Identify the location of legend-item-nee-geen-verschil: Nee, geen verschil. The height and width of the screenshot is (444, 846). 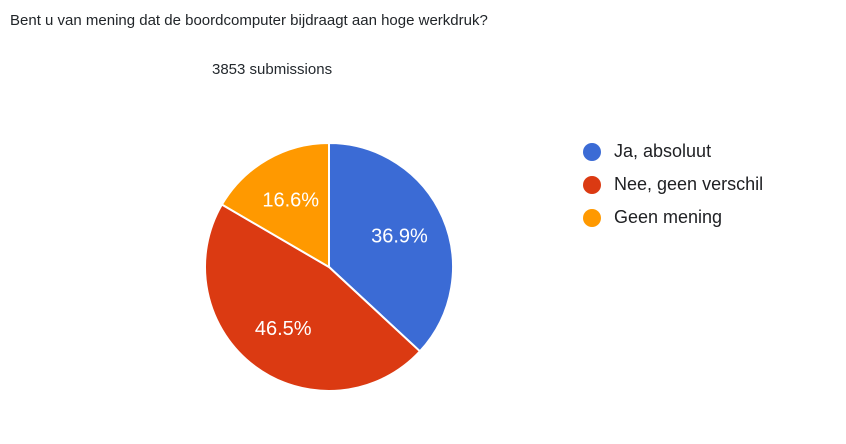
(673, 184).